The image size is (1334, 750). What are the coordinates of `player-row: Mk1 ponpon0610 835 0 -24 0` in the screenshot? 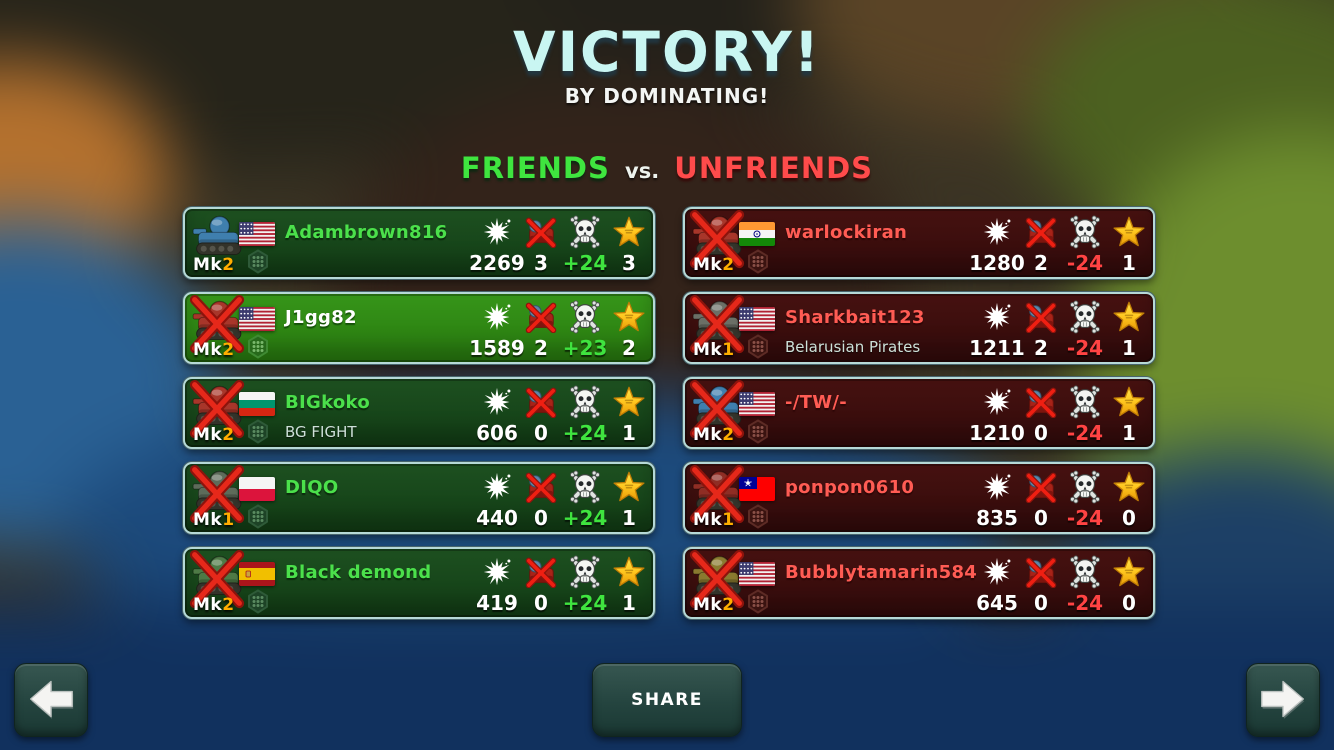 It's located at (919, 498).